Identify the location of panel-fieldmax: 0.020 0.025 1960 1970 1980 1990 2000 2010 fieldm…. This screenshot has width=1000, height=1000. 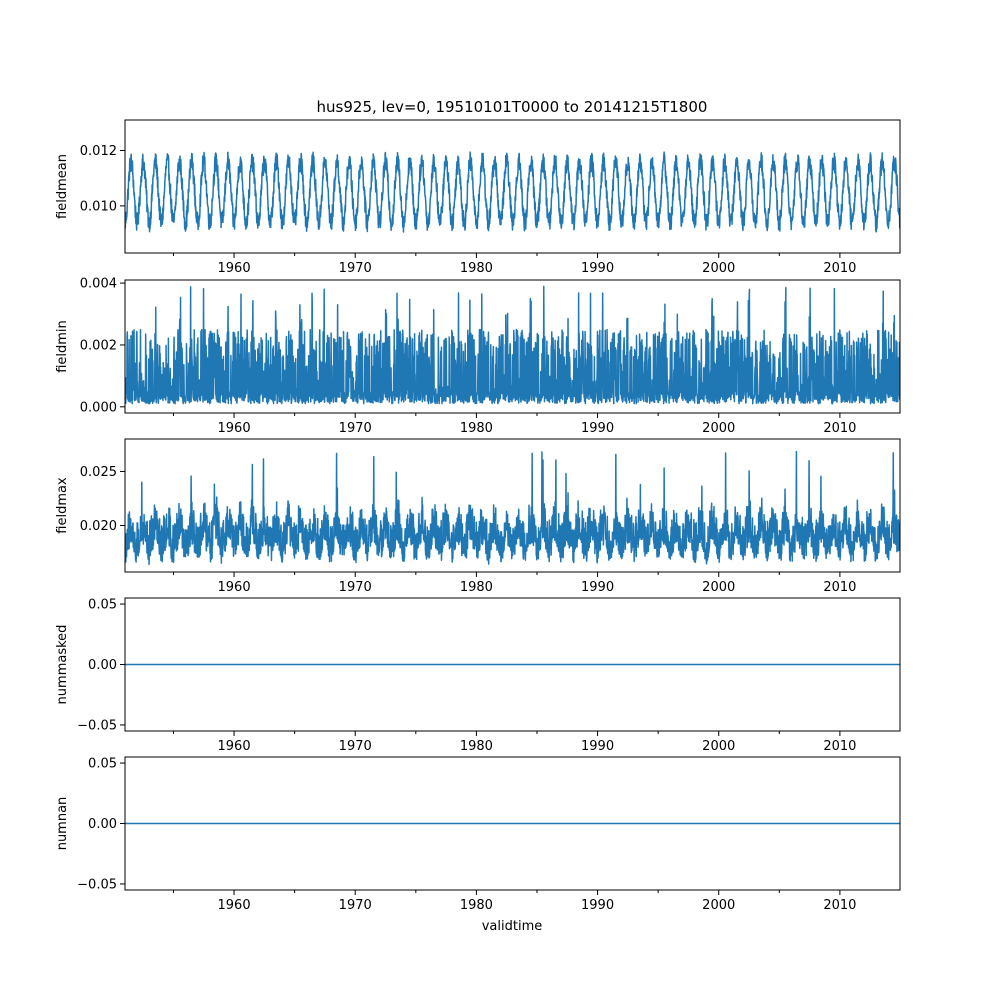
(478, 516).